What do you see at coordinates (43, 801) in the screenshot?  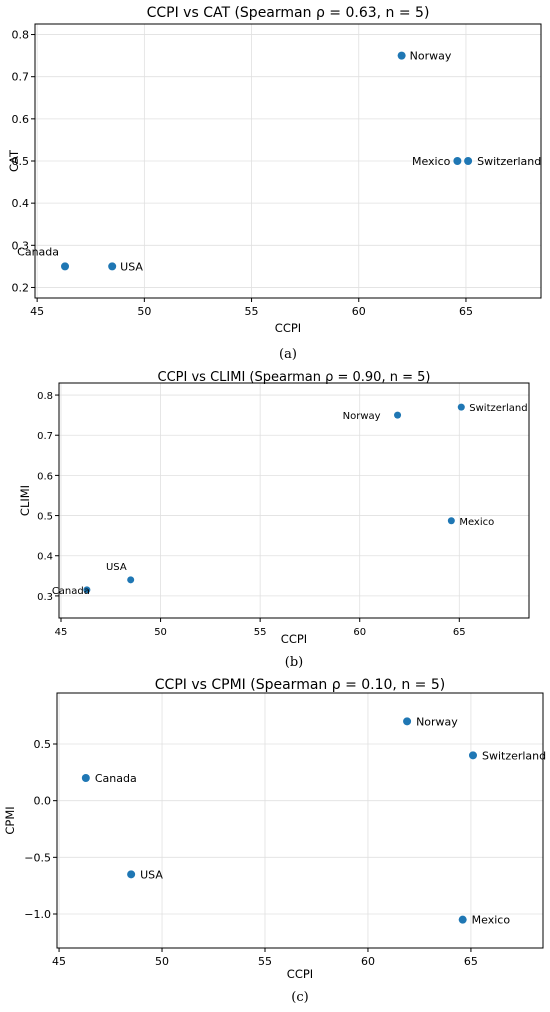 I see `y-tick-label: 0.0` at bounding box center [43, 801].